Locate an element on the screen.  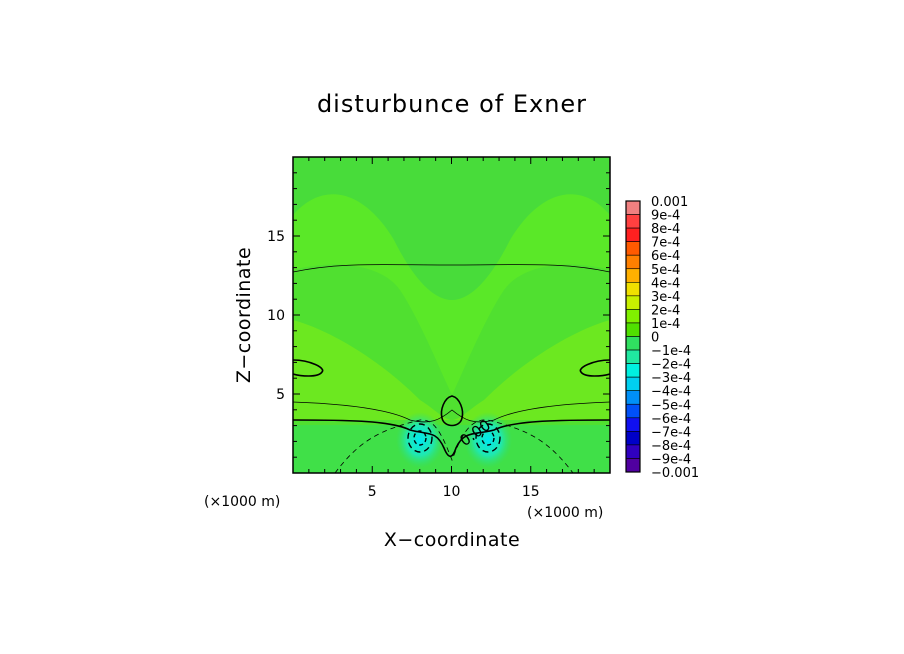
colorbar-tick-label: 0.001 is located at coordinates (669, 202).